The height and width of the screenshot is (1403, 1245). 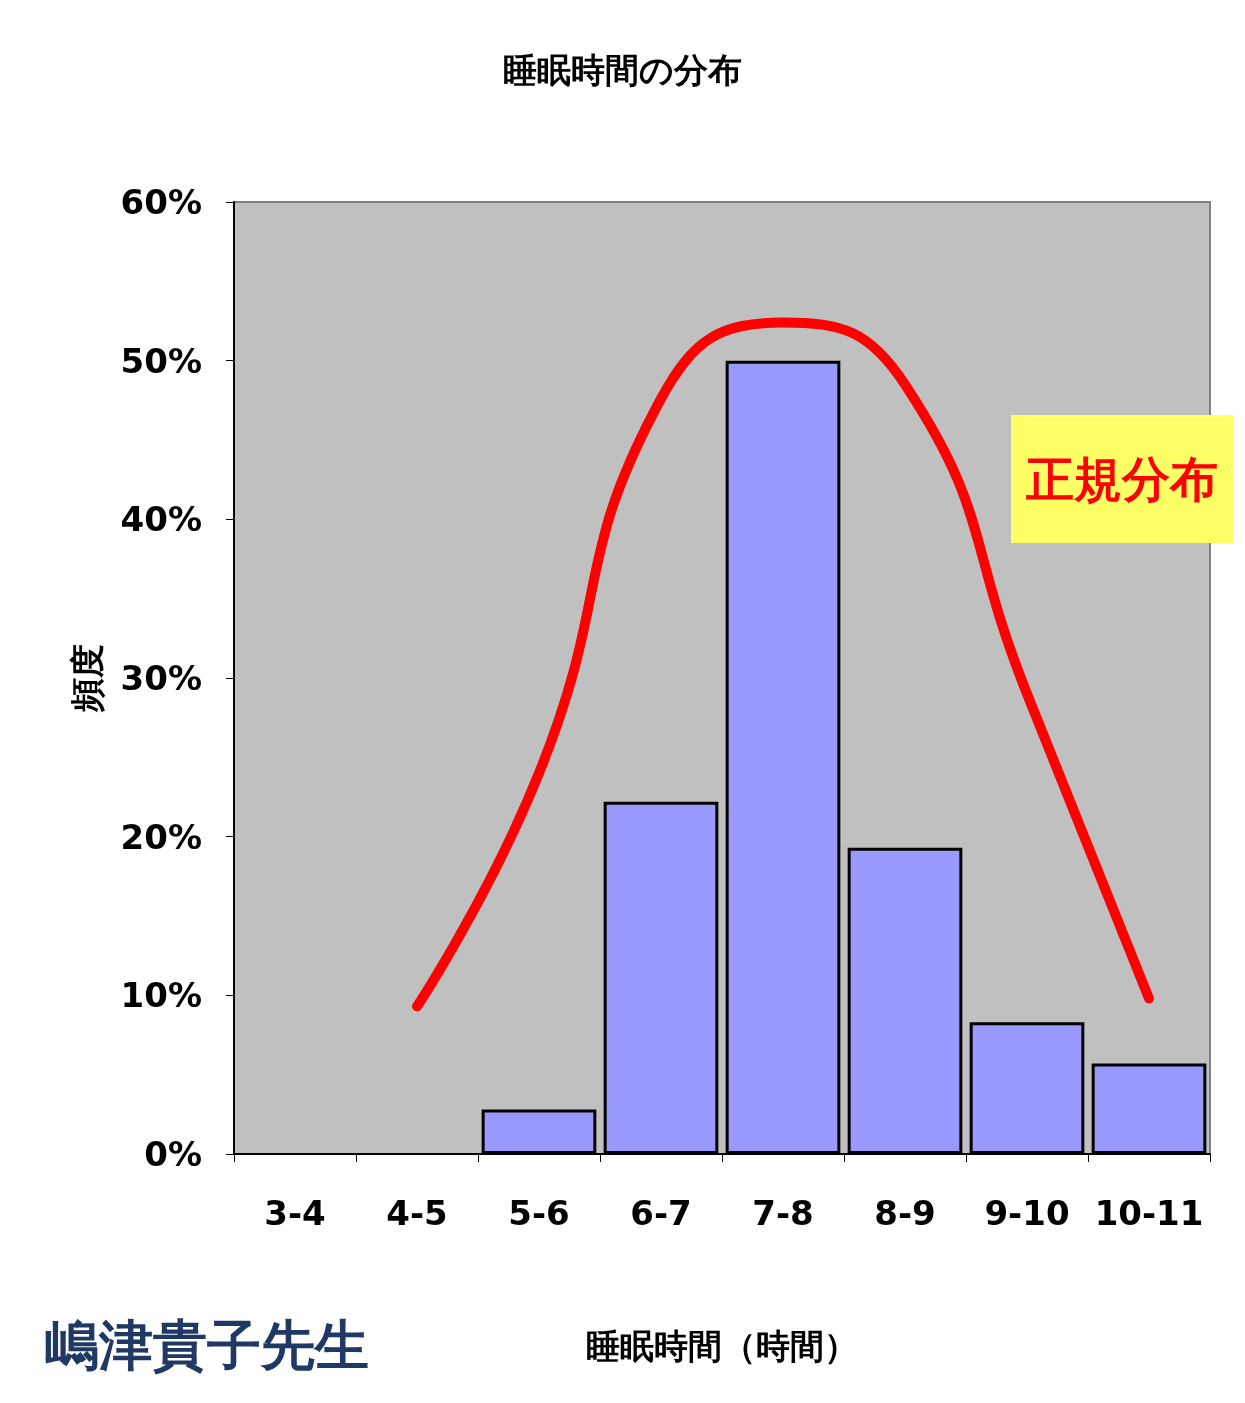 What do you see at coordinates (87, 678) in the screenshot?
I see `y-axis-title: 頻度` at bounding box center [87, 678].